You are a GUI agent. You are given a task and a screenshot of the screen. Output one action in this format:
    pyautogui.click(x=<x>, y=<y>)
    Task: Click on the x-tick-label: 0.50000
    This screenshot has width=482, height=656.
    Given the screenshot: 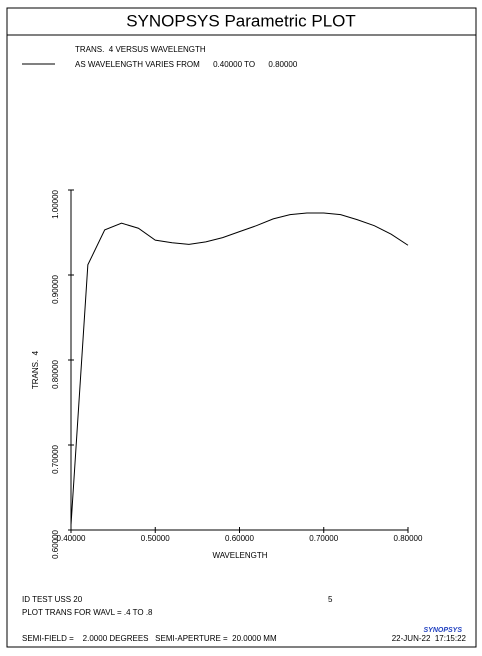 What is the action you would take?
    pyautogui.click(x=155, y=538)
    